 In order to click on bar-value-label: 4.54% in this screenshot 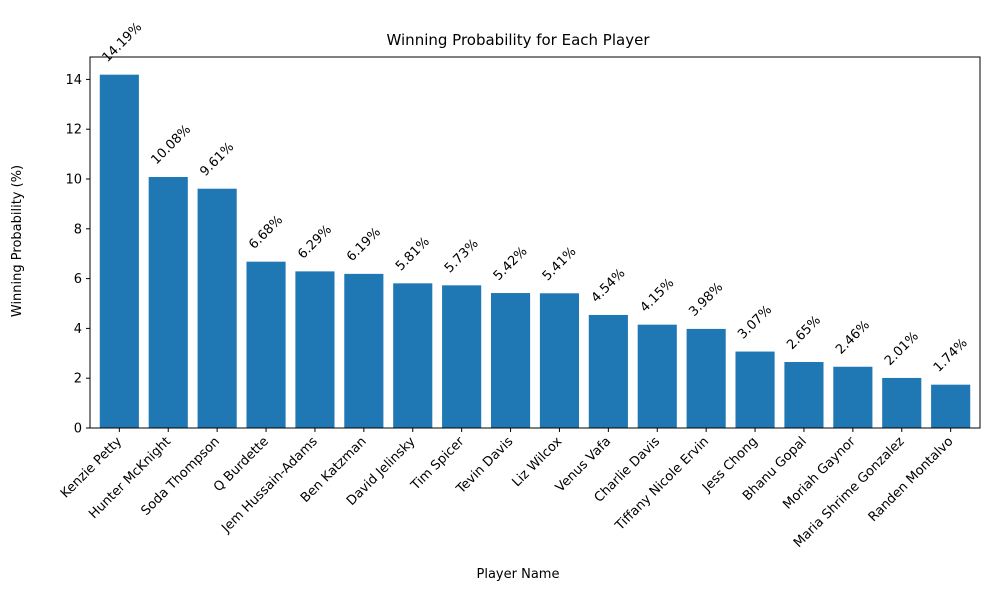, I will do `click(609, 286)`.